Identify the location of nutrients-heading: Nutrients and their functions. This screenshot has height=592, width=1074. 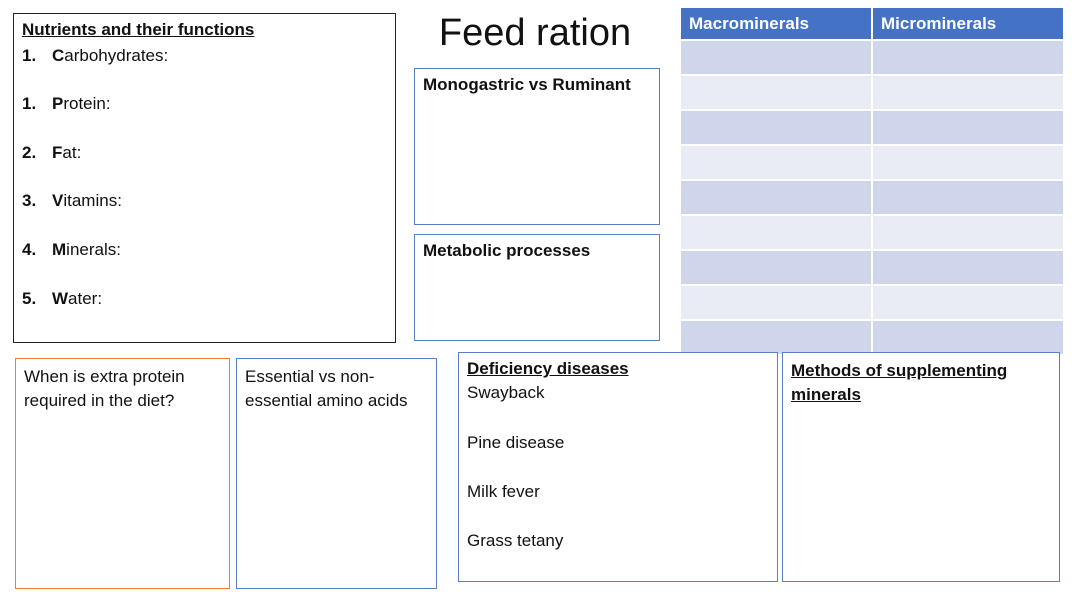
(138, 29).